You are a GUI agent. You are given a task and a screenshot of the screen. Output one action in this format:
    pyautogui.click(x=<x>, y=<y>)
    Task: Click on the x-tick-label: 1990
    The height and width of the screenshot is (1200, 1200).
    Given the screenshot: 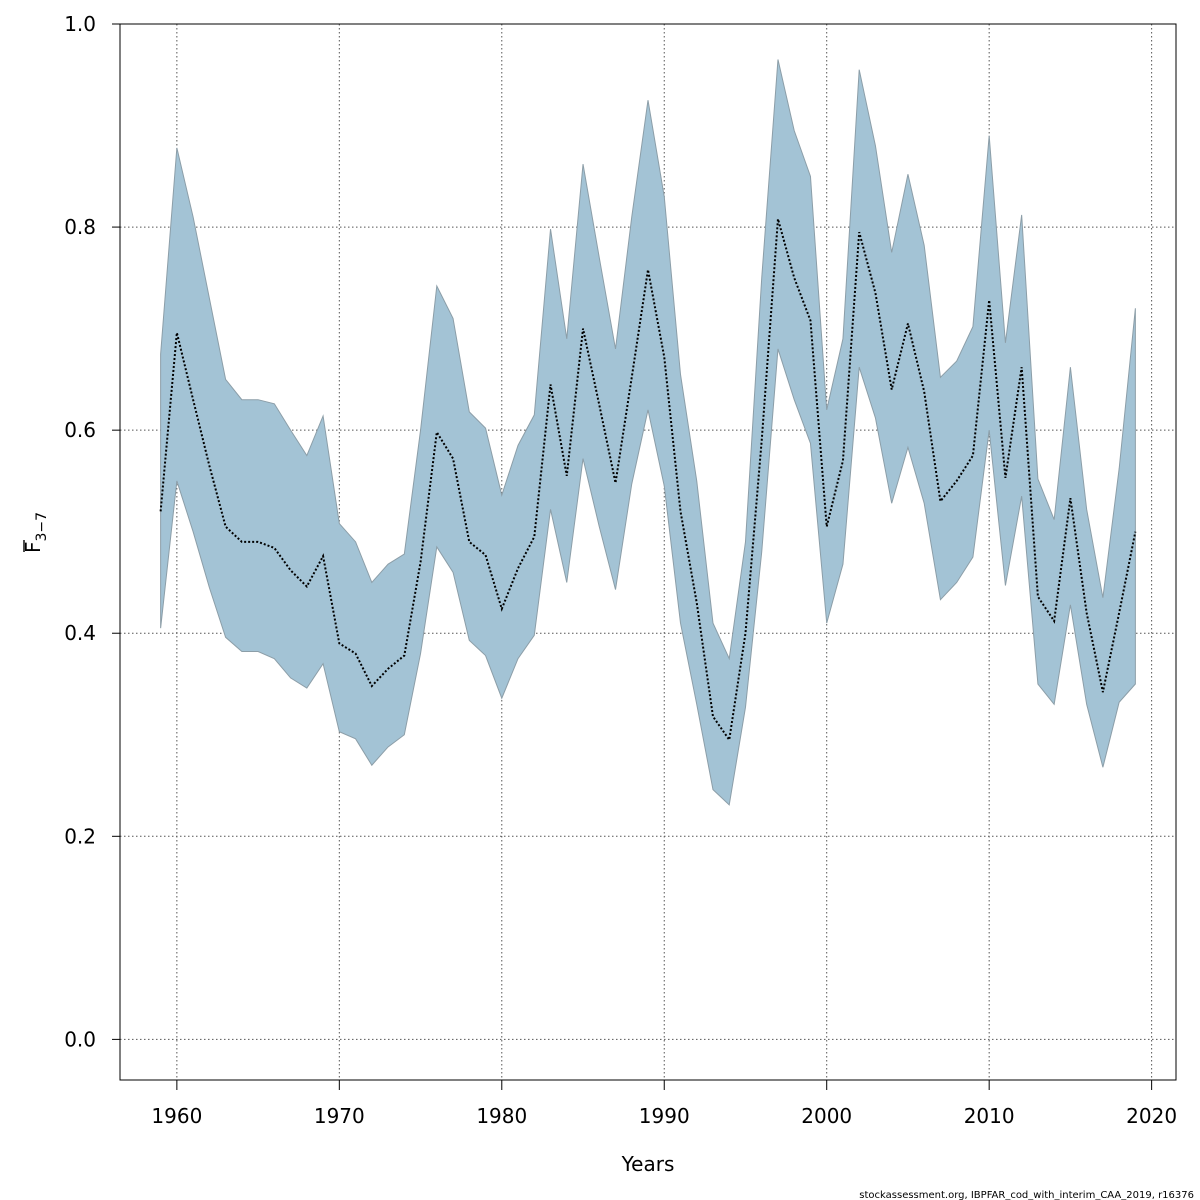 What is the action you would take?
    pyautogui.click(x=664, y=1116)
    